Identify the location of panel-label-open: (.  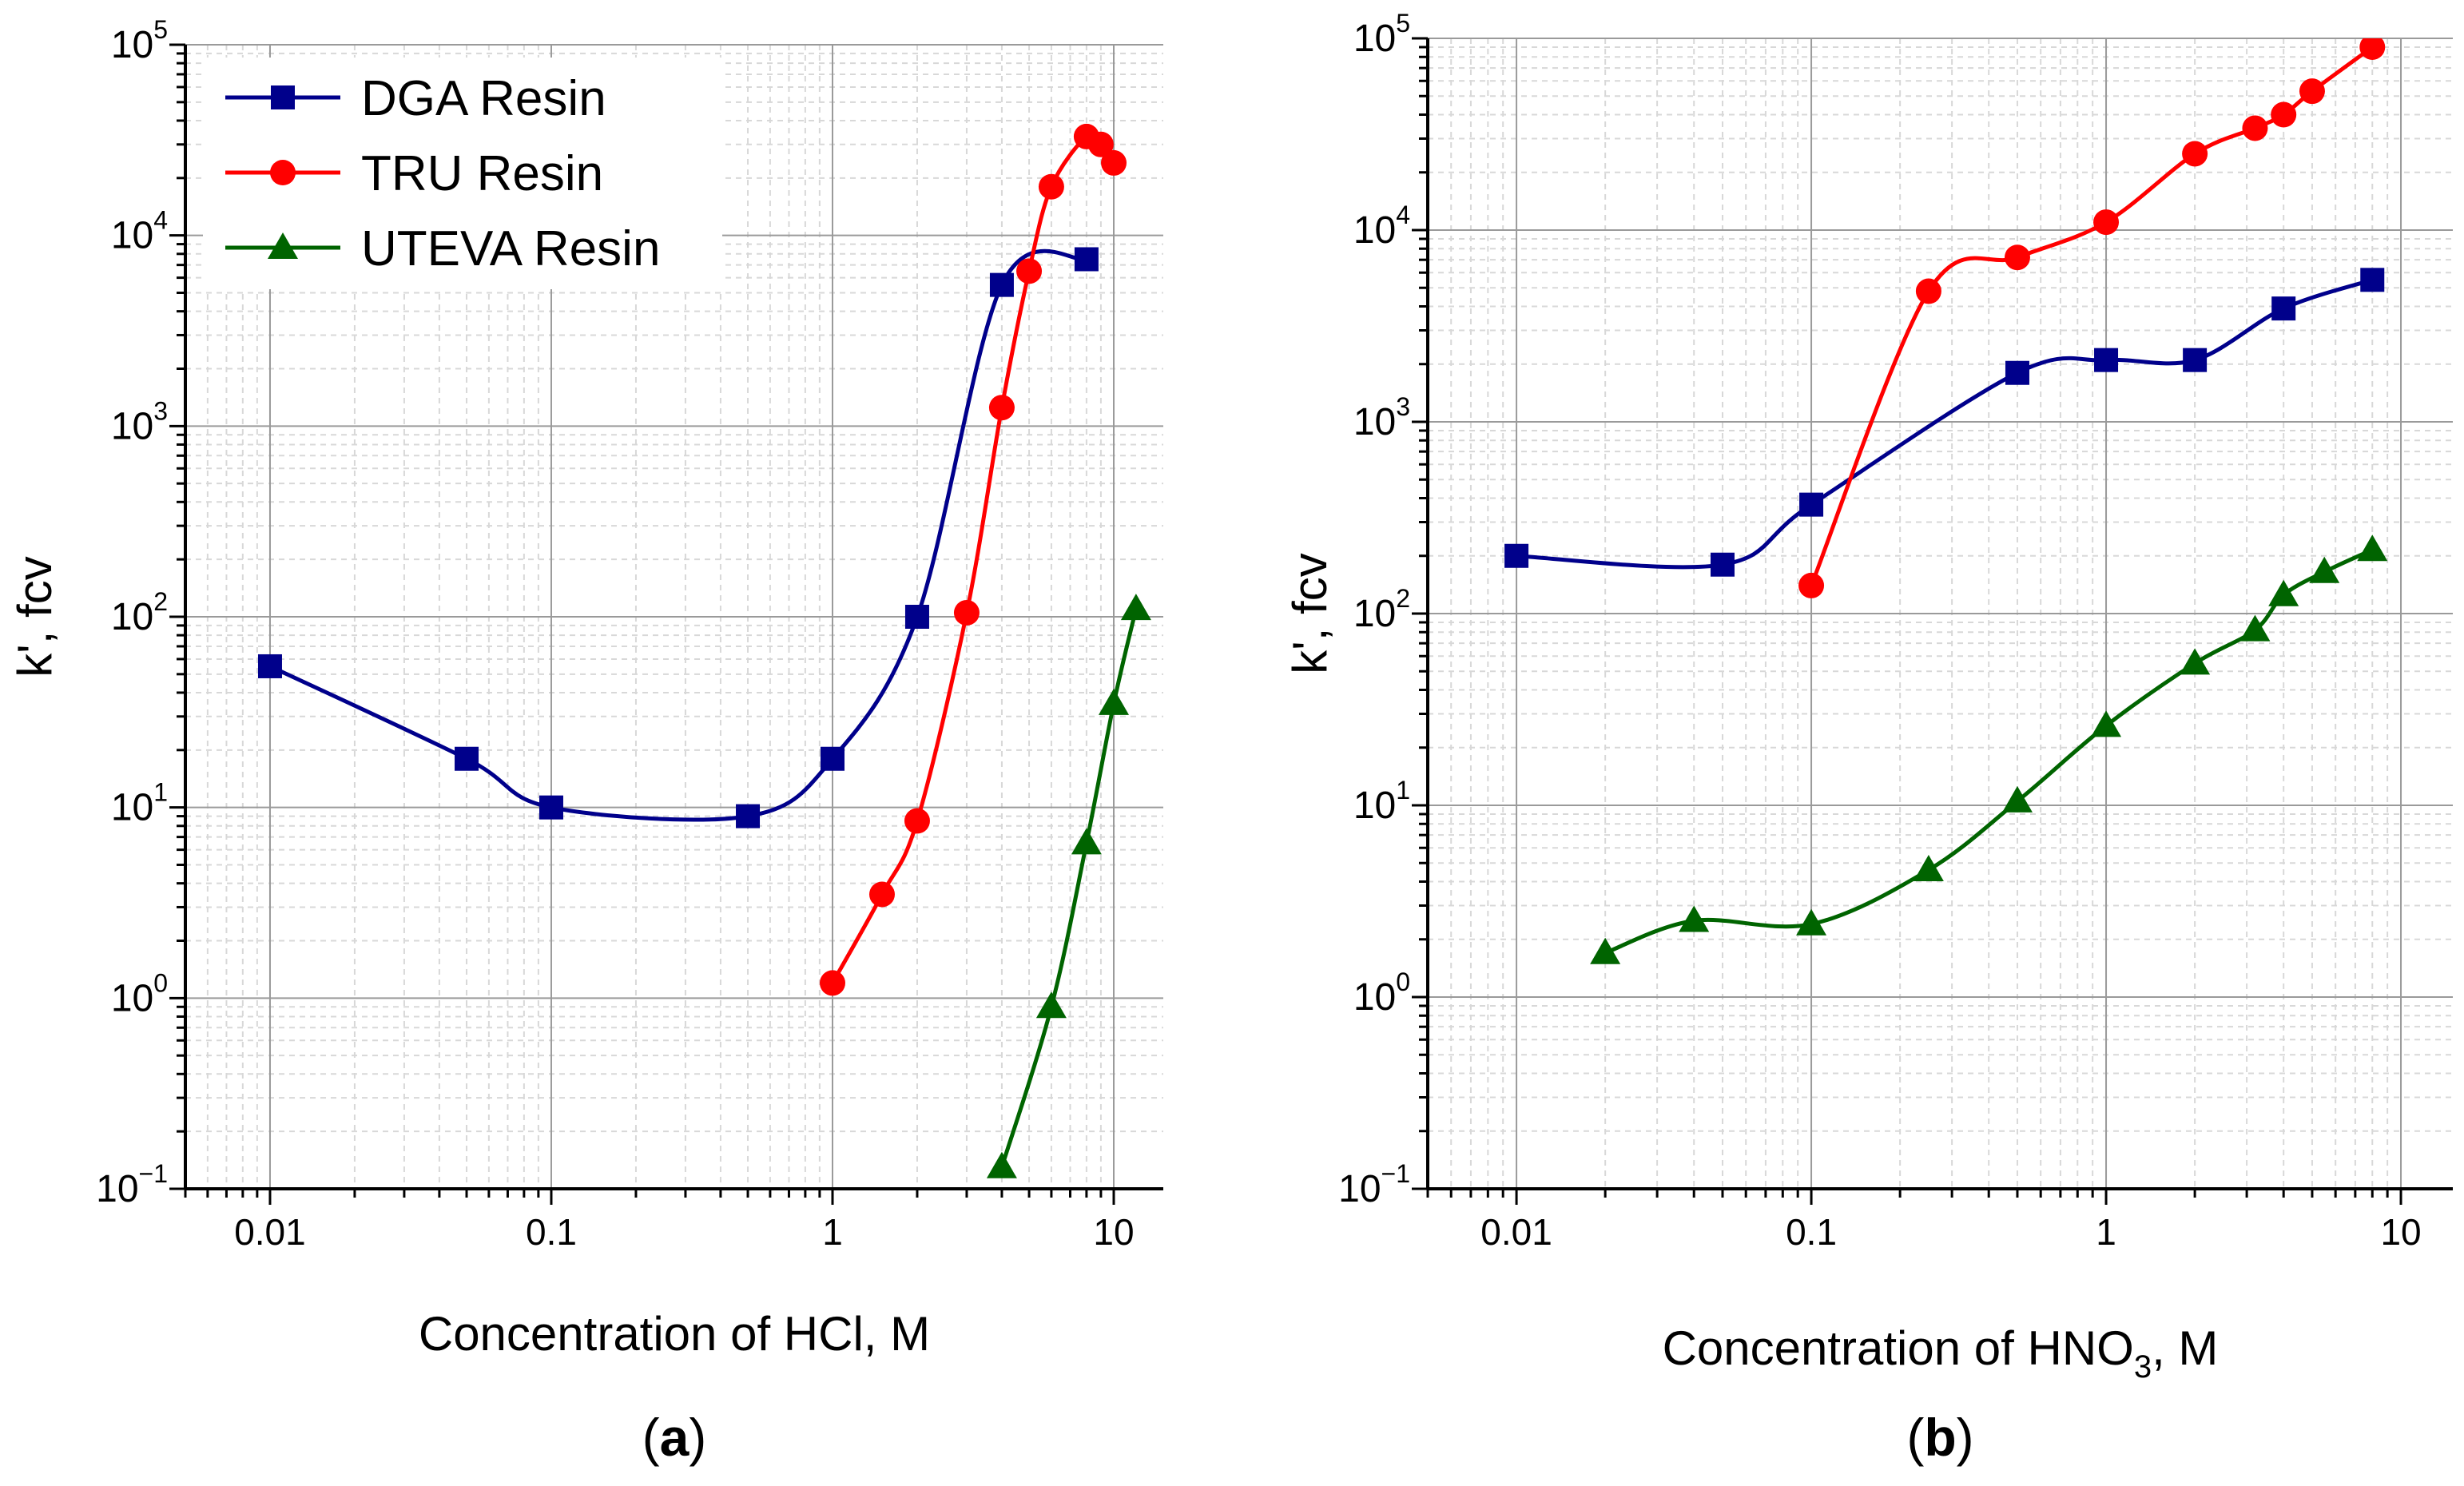
(651, 1437).